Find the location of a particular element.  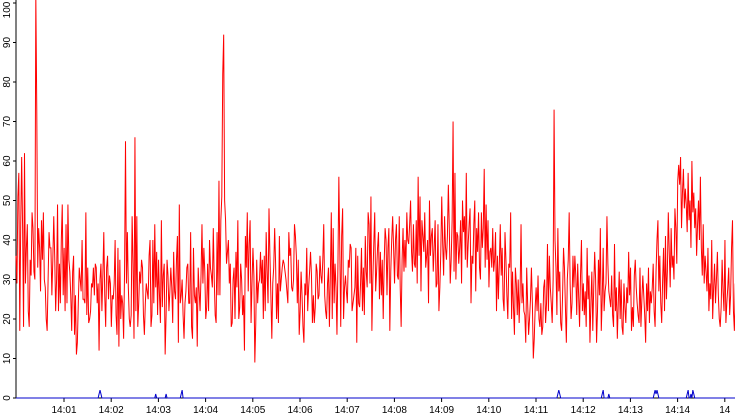

x-tick-label: 14:06 is located at coordinates (299, 410).